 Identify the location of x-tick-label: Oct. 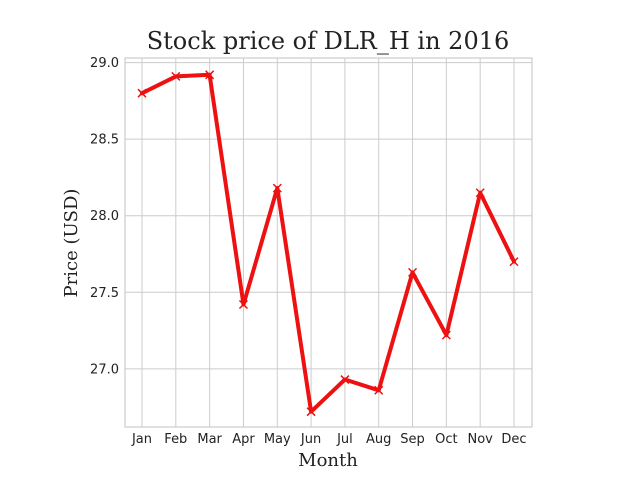
(446, 439).